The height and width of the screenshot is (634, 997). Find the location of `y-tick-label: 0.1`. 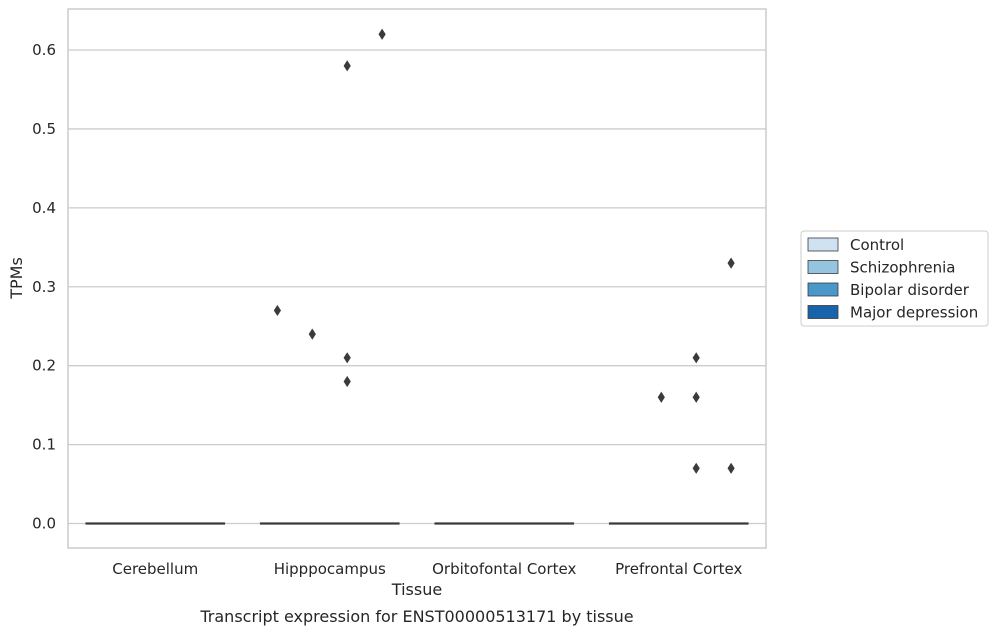

y-tick-label: 0.1 is located at coordinates (44, 445).